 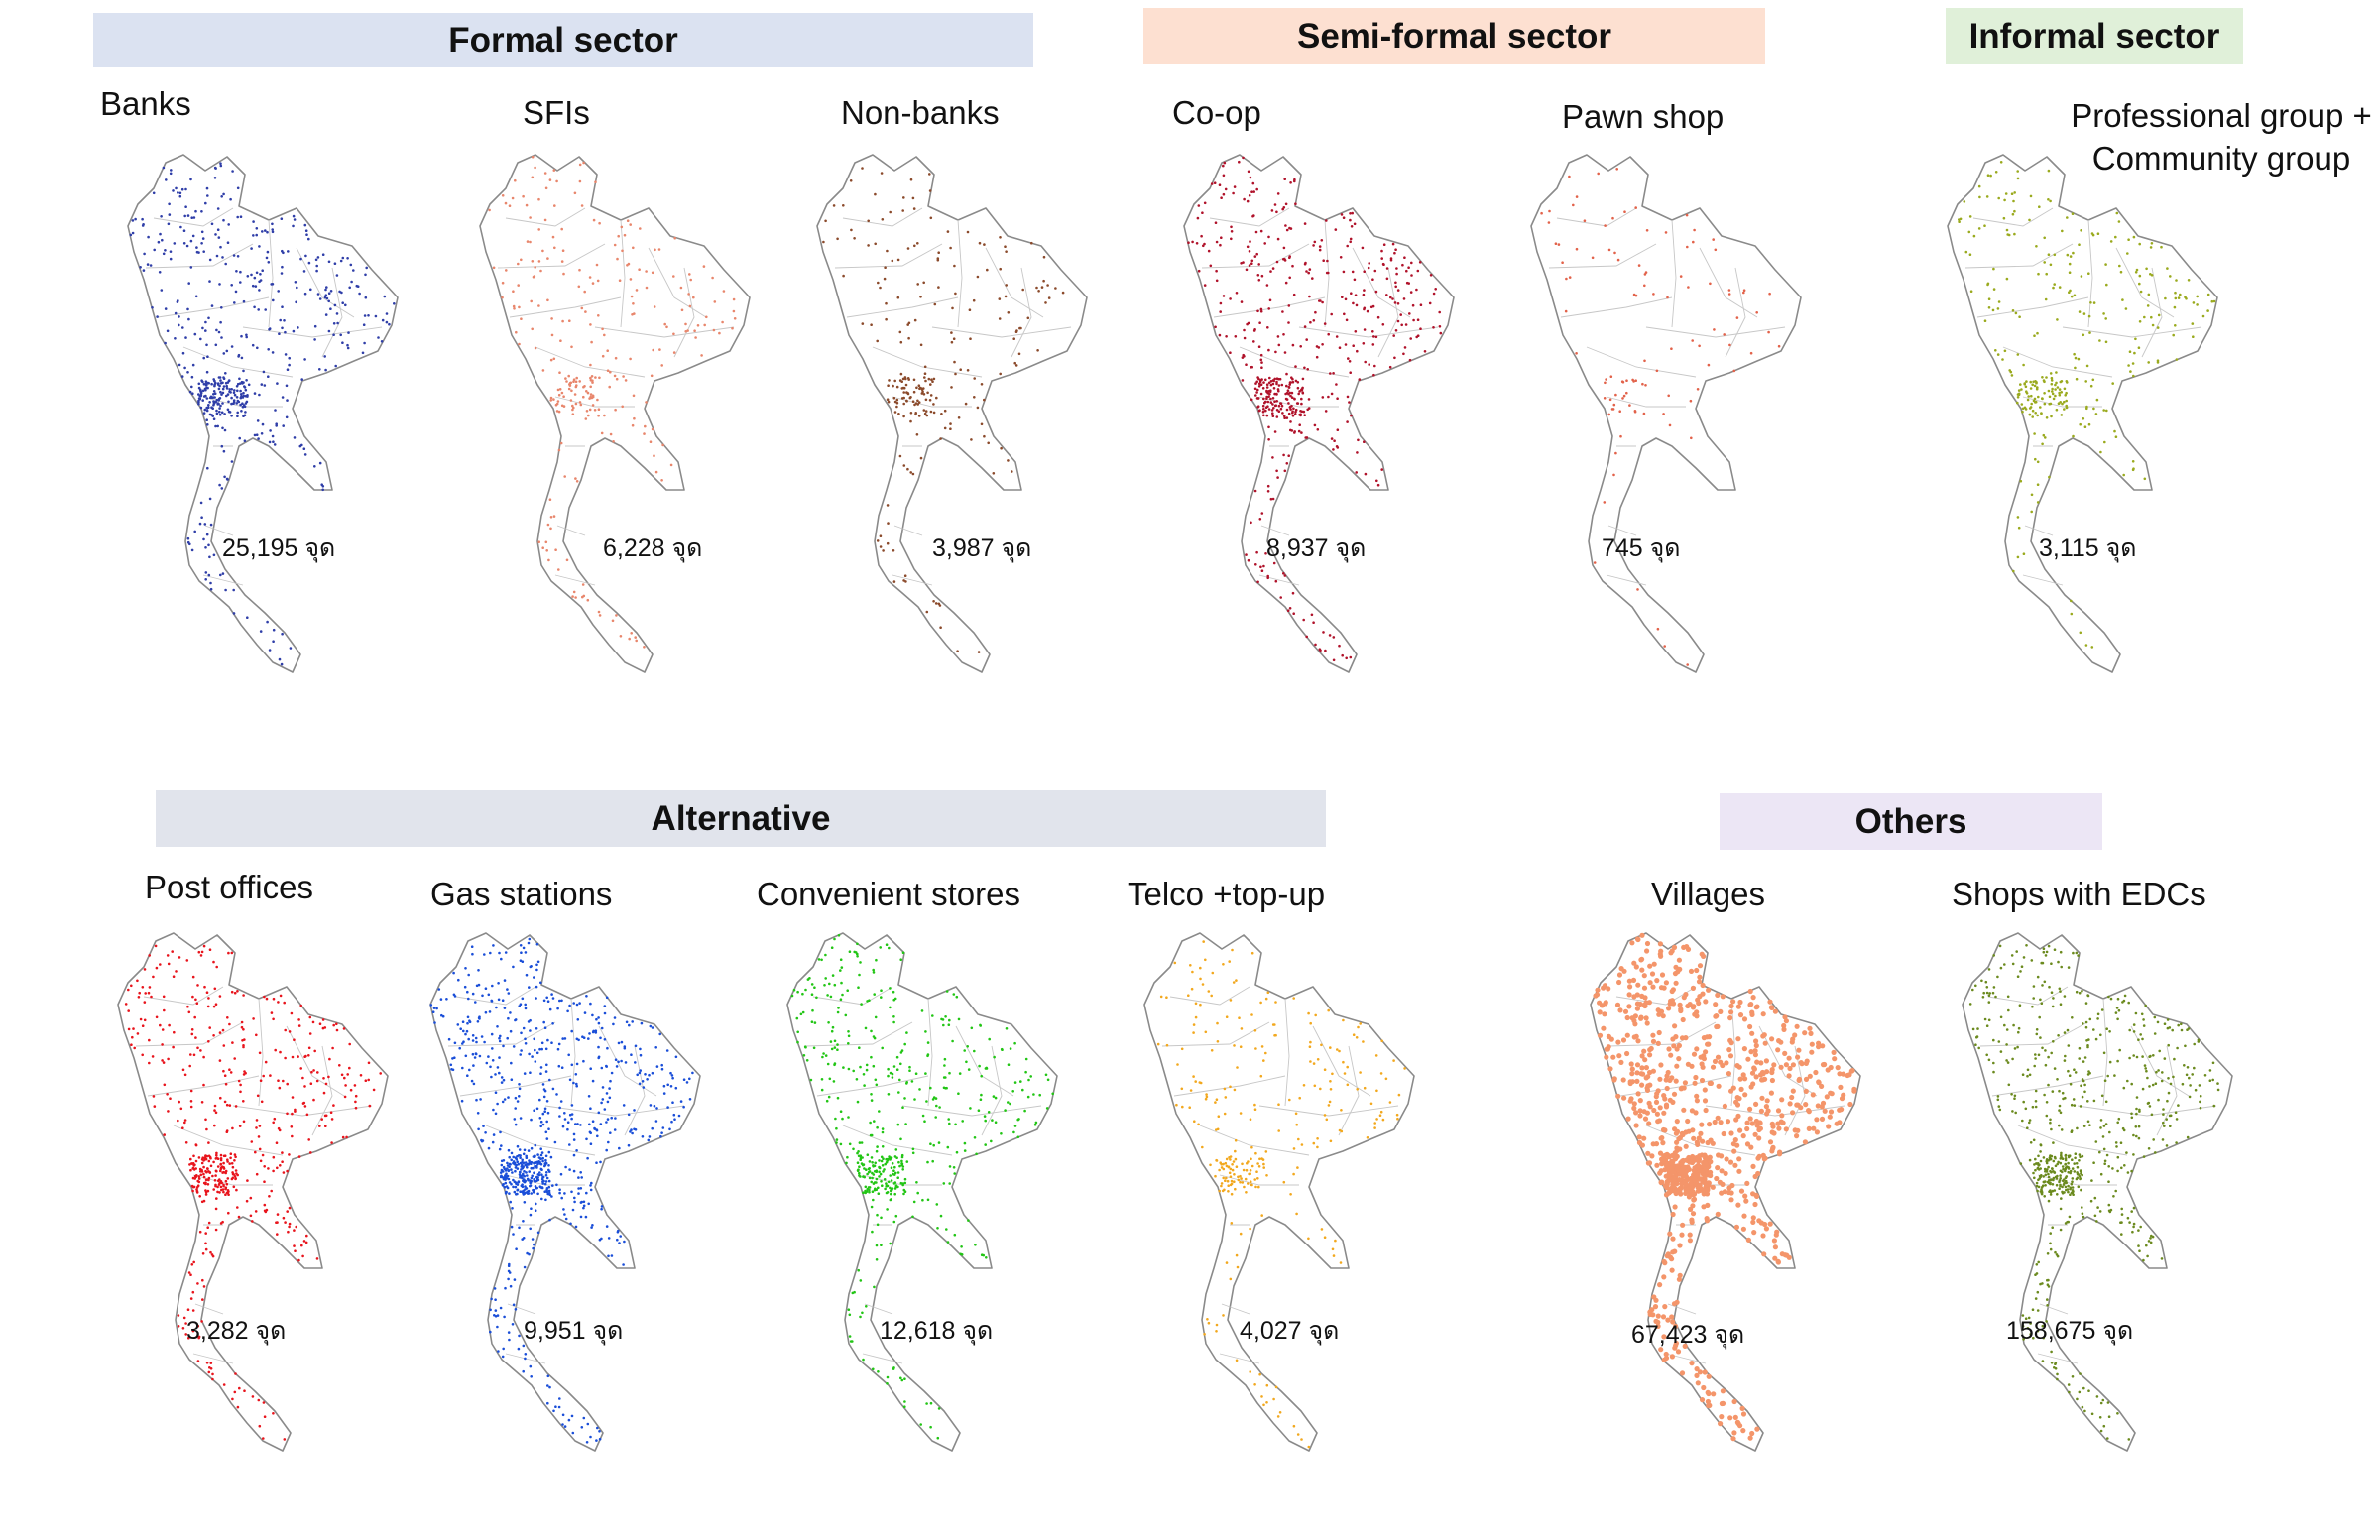 I want to click on map-gas, so click(x=565, y=1192).